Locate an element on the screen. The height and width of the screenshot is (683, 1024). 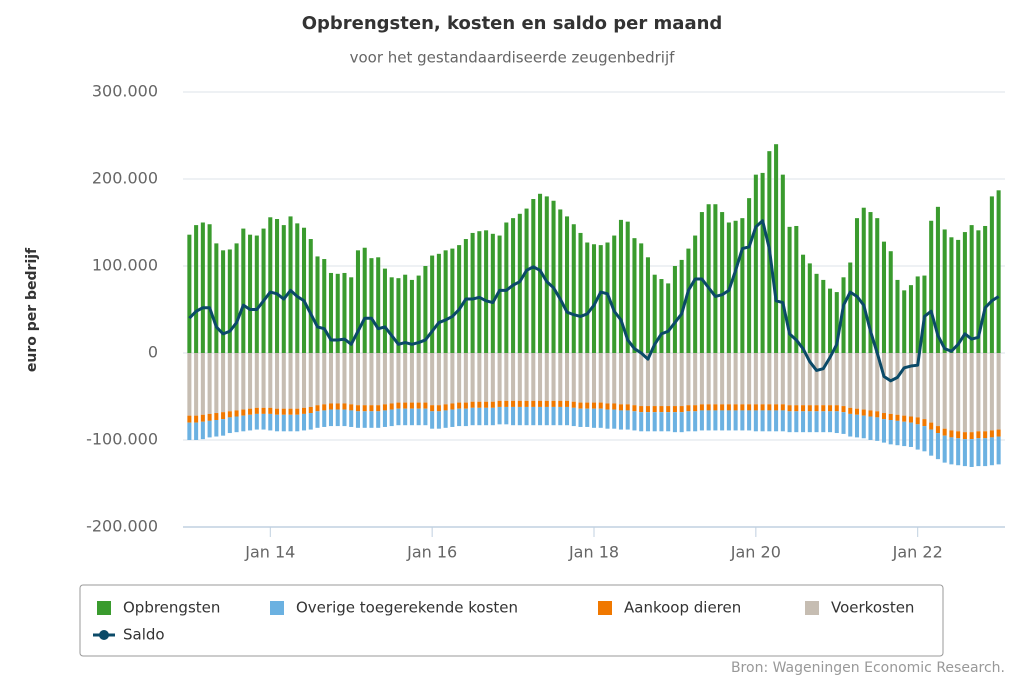
chart-title: Opbrengsten, kosten en saldo per maand is located at coordinates (512, 23).